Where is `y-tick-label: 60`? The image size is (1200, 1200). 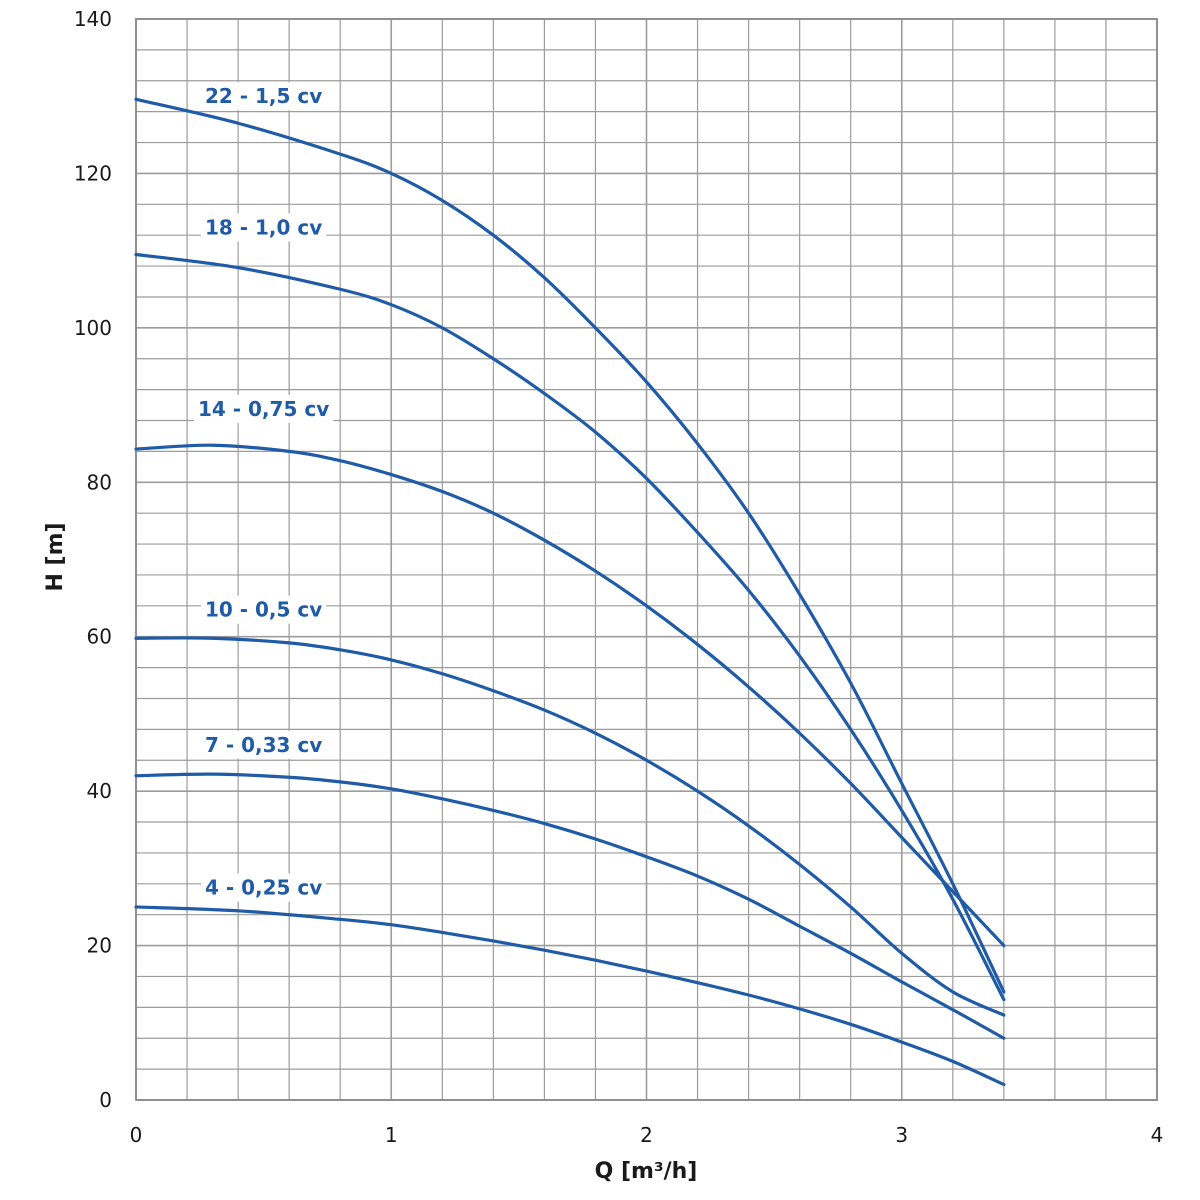 y-tick-label: 60 is located at coordinates (99, 637).